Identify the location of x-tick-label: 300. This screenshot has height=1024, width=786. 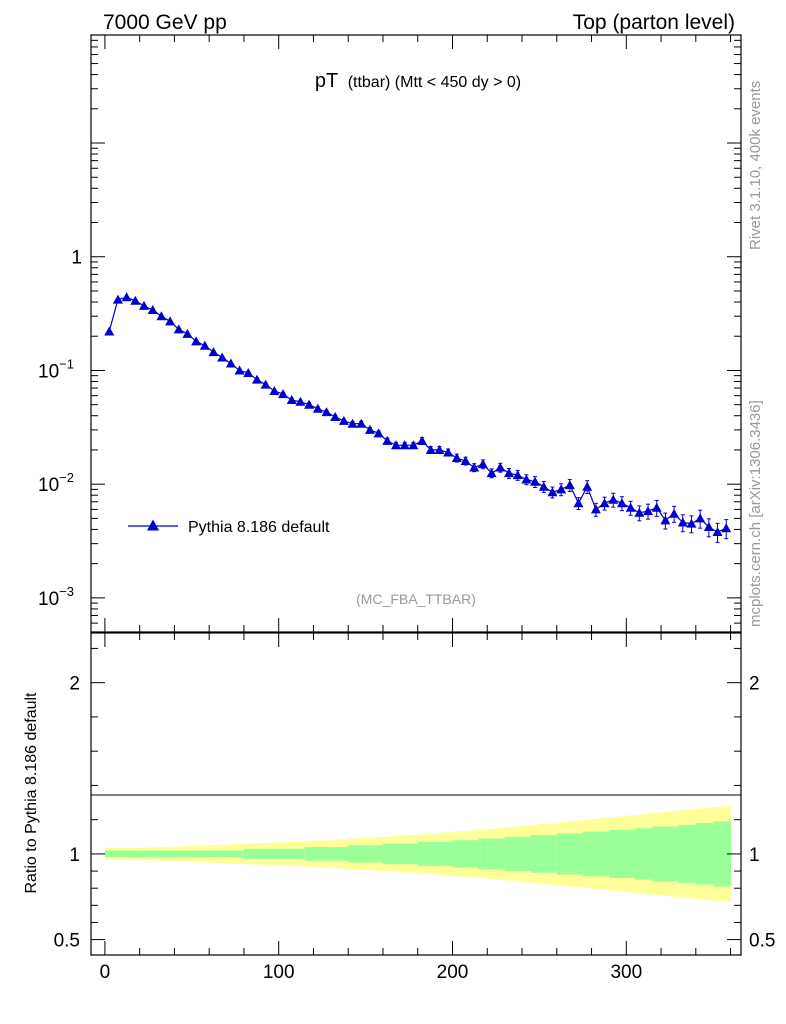
(626, 972).